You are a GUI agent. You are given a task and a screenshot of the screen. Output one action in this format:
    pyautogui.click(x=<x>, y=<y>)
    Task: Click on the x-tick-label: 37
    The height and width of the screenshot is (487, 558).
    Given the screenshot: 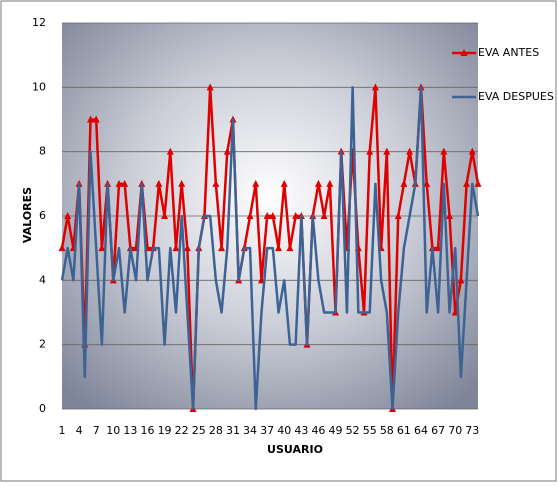 What is the action you would take?
    pyautogui.click(x=267, y=430)
    